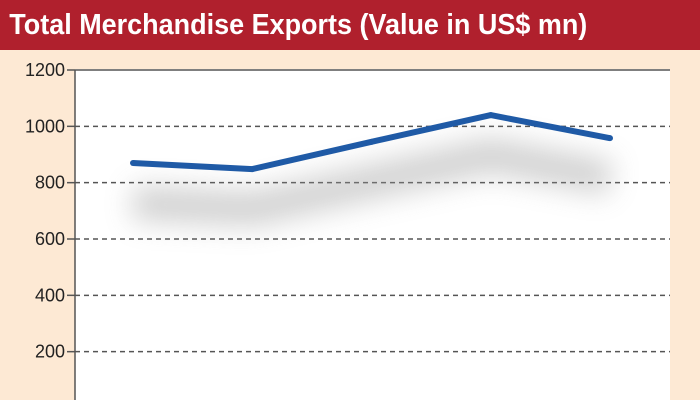 Image resolution: width=700 pixels, height=400 pixels. What do you see at coordinates (60, 399) in the screenshot?
I see `y-tick-label-0: 0` at bounding box center [60, 399].